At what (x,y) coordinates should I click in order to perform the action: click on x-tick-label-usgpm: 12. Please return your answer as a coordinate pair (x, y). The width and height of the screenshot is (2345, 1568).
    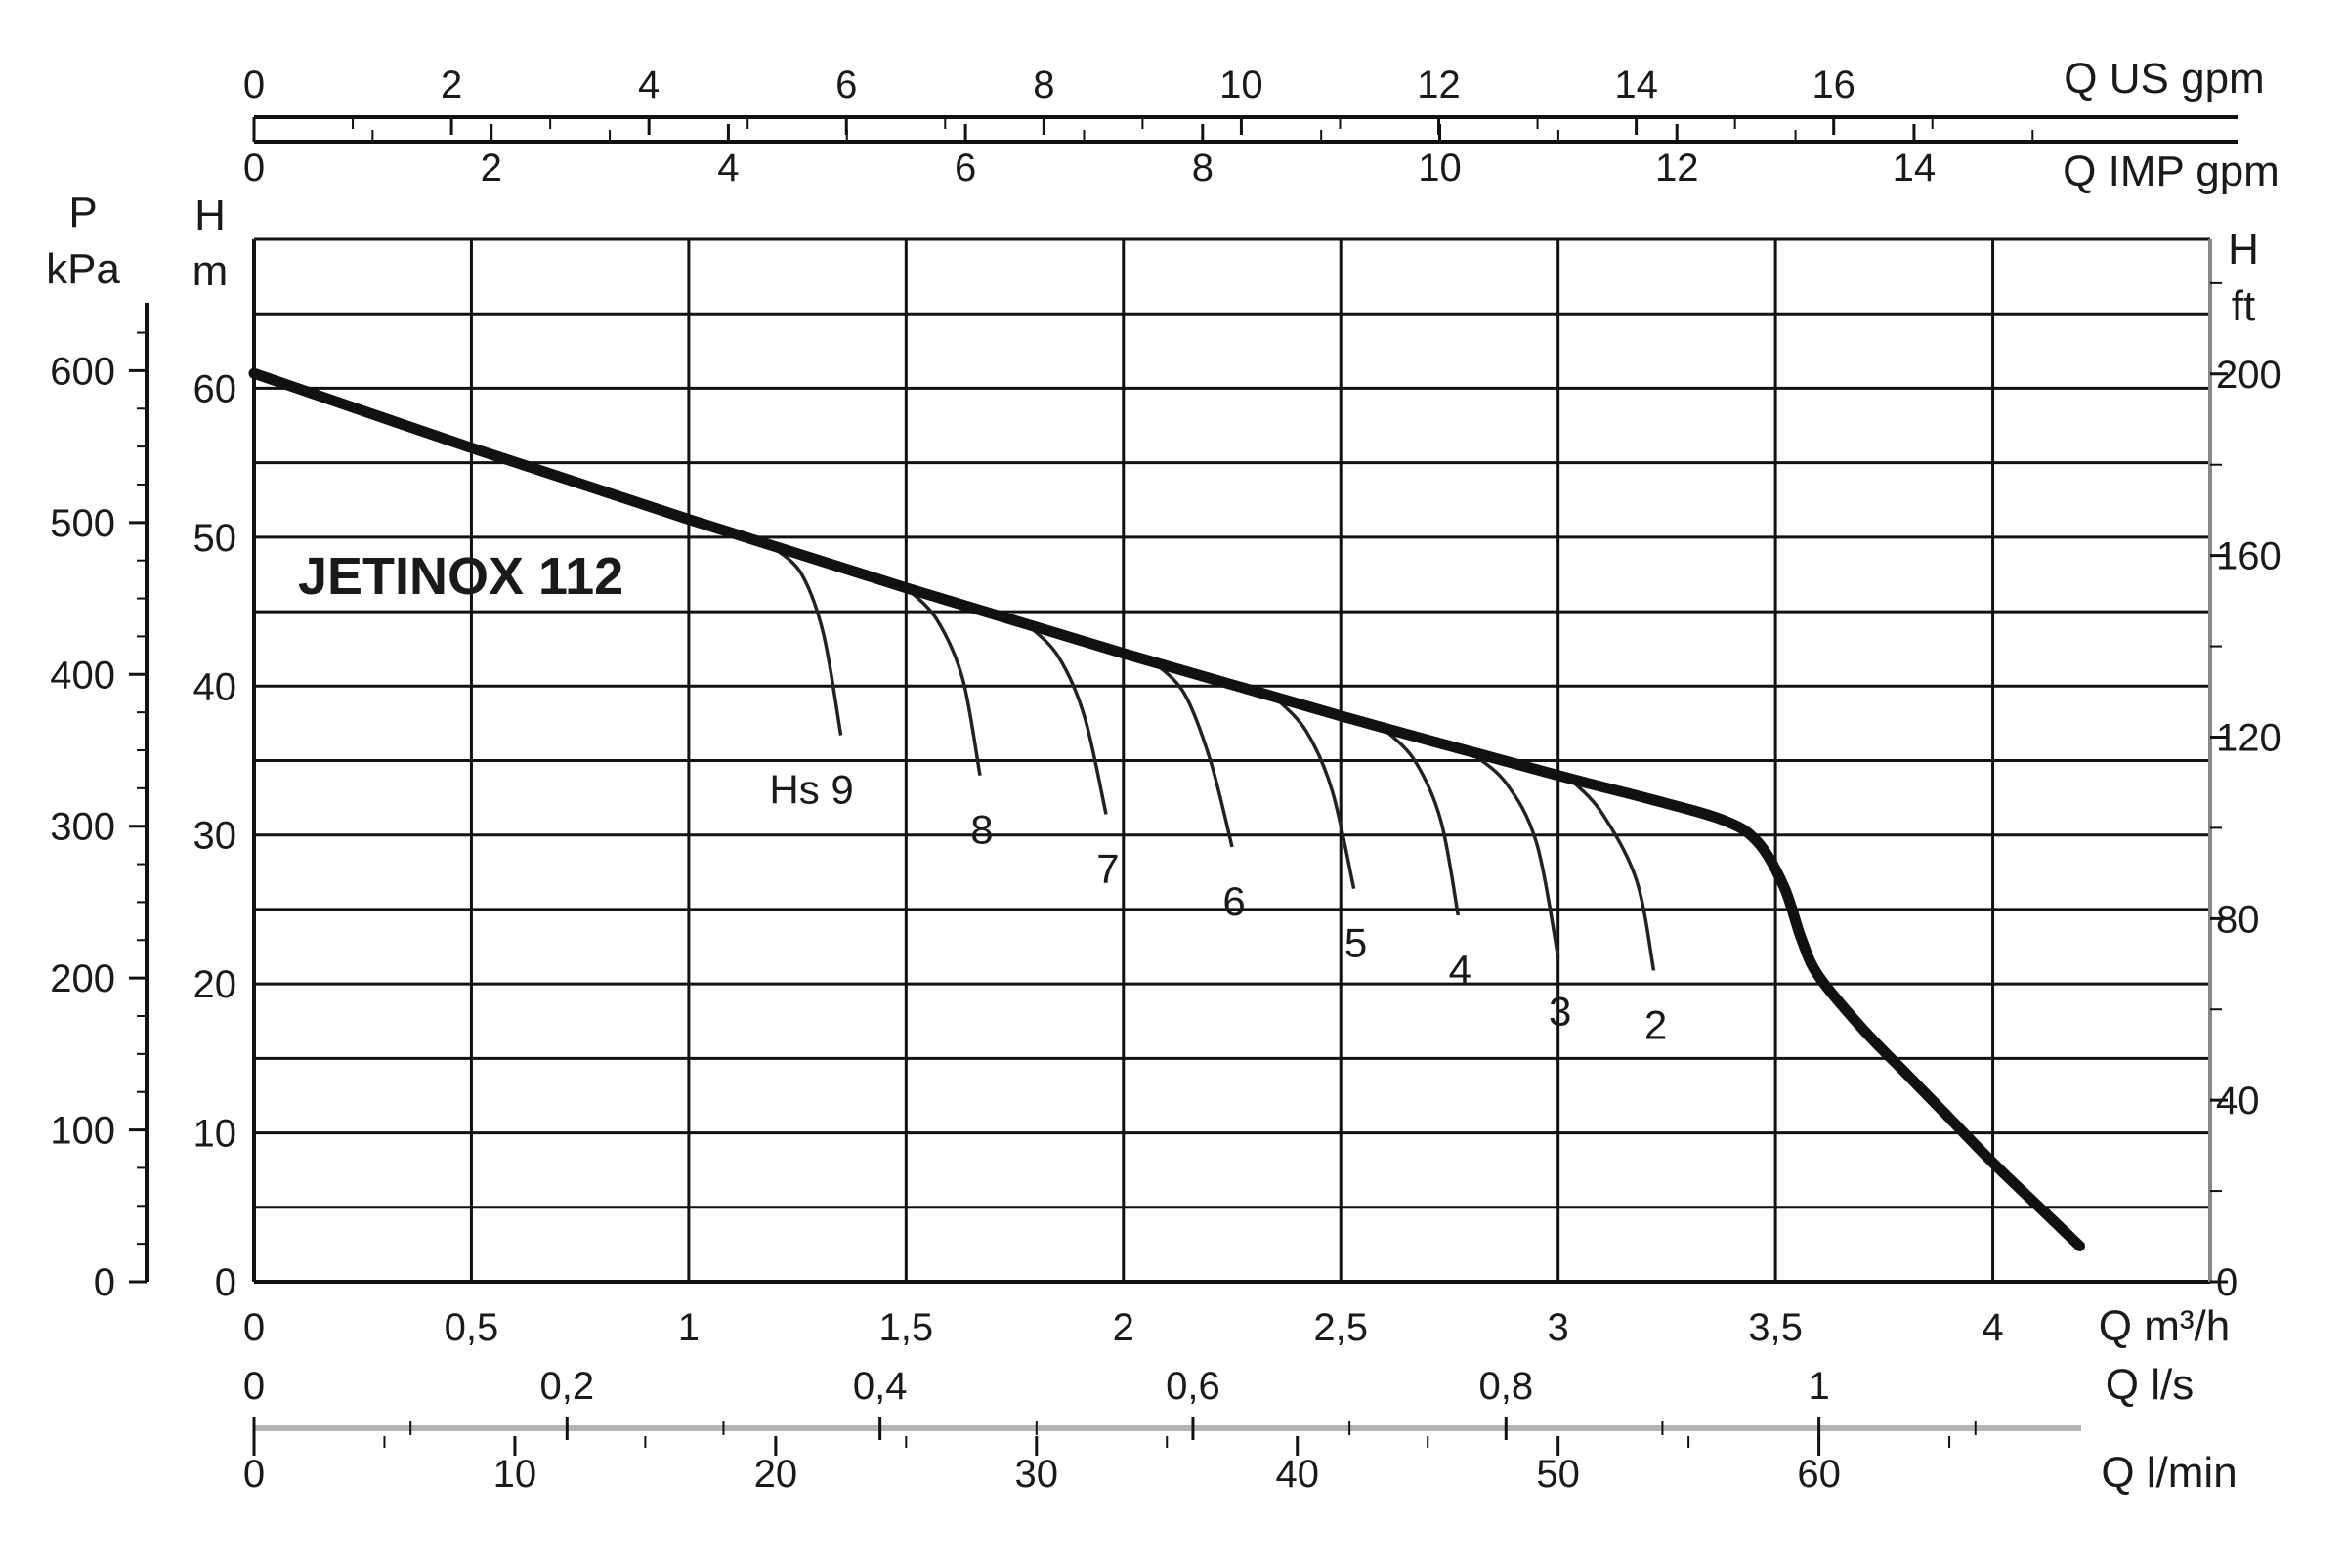
    Looking at the image, I should click on (1439, 85).